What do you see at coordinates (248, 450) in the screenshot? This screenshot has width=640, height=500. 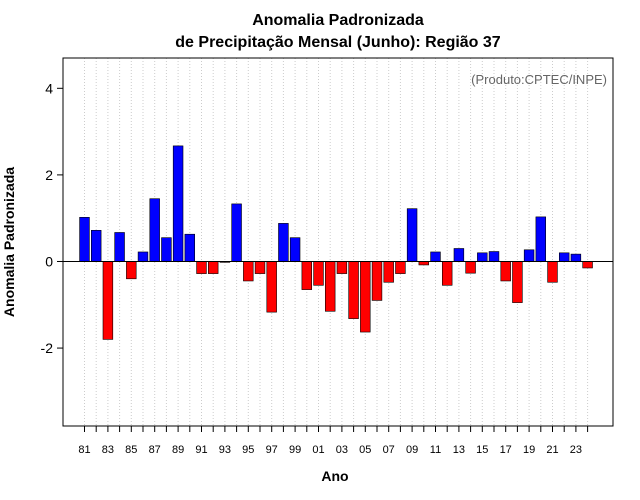 I see `x-tick-label: 95` at bounding box center [248, 450].